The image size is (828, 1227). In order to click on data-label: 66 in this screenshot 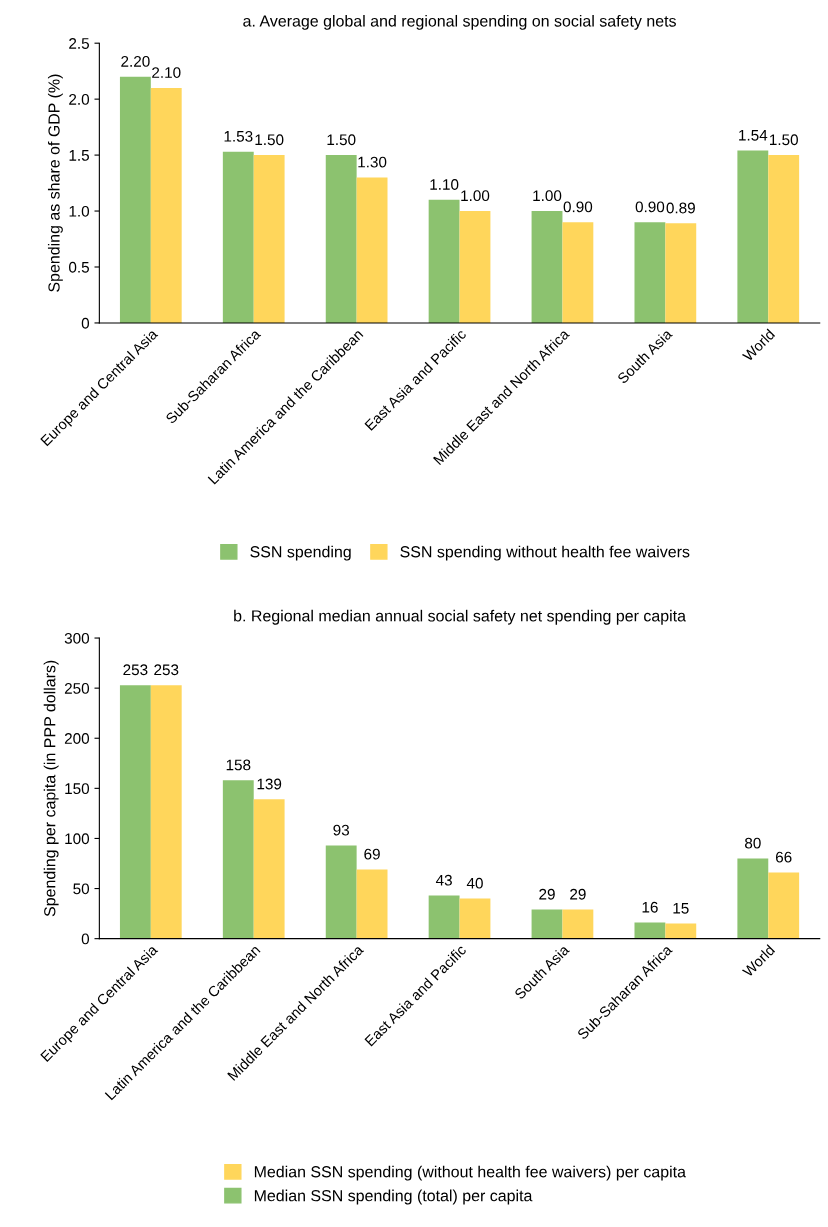, I will do `click(783, 857)`.